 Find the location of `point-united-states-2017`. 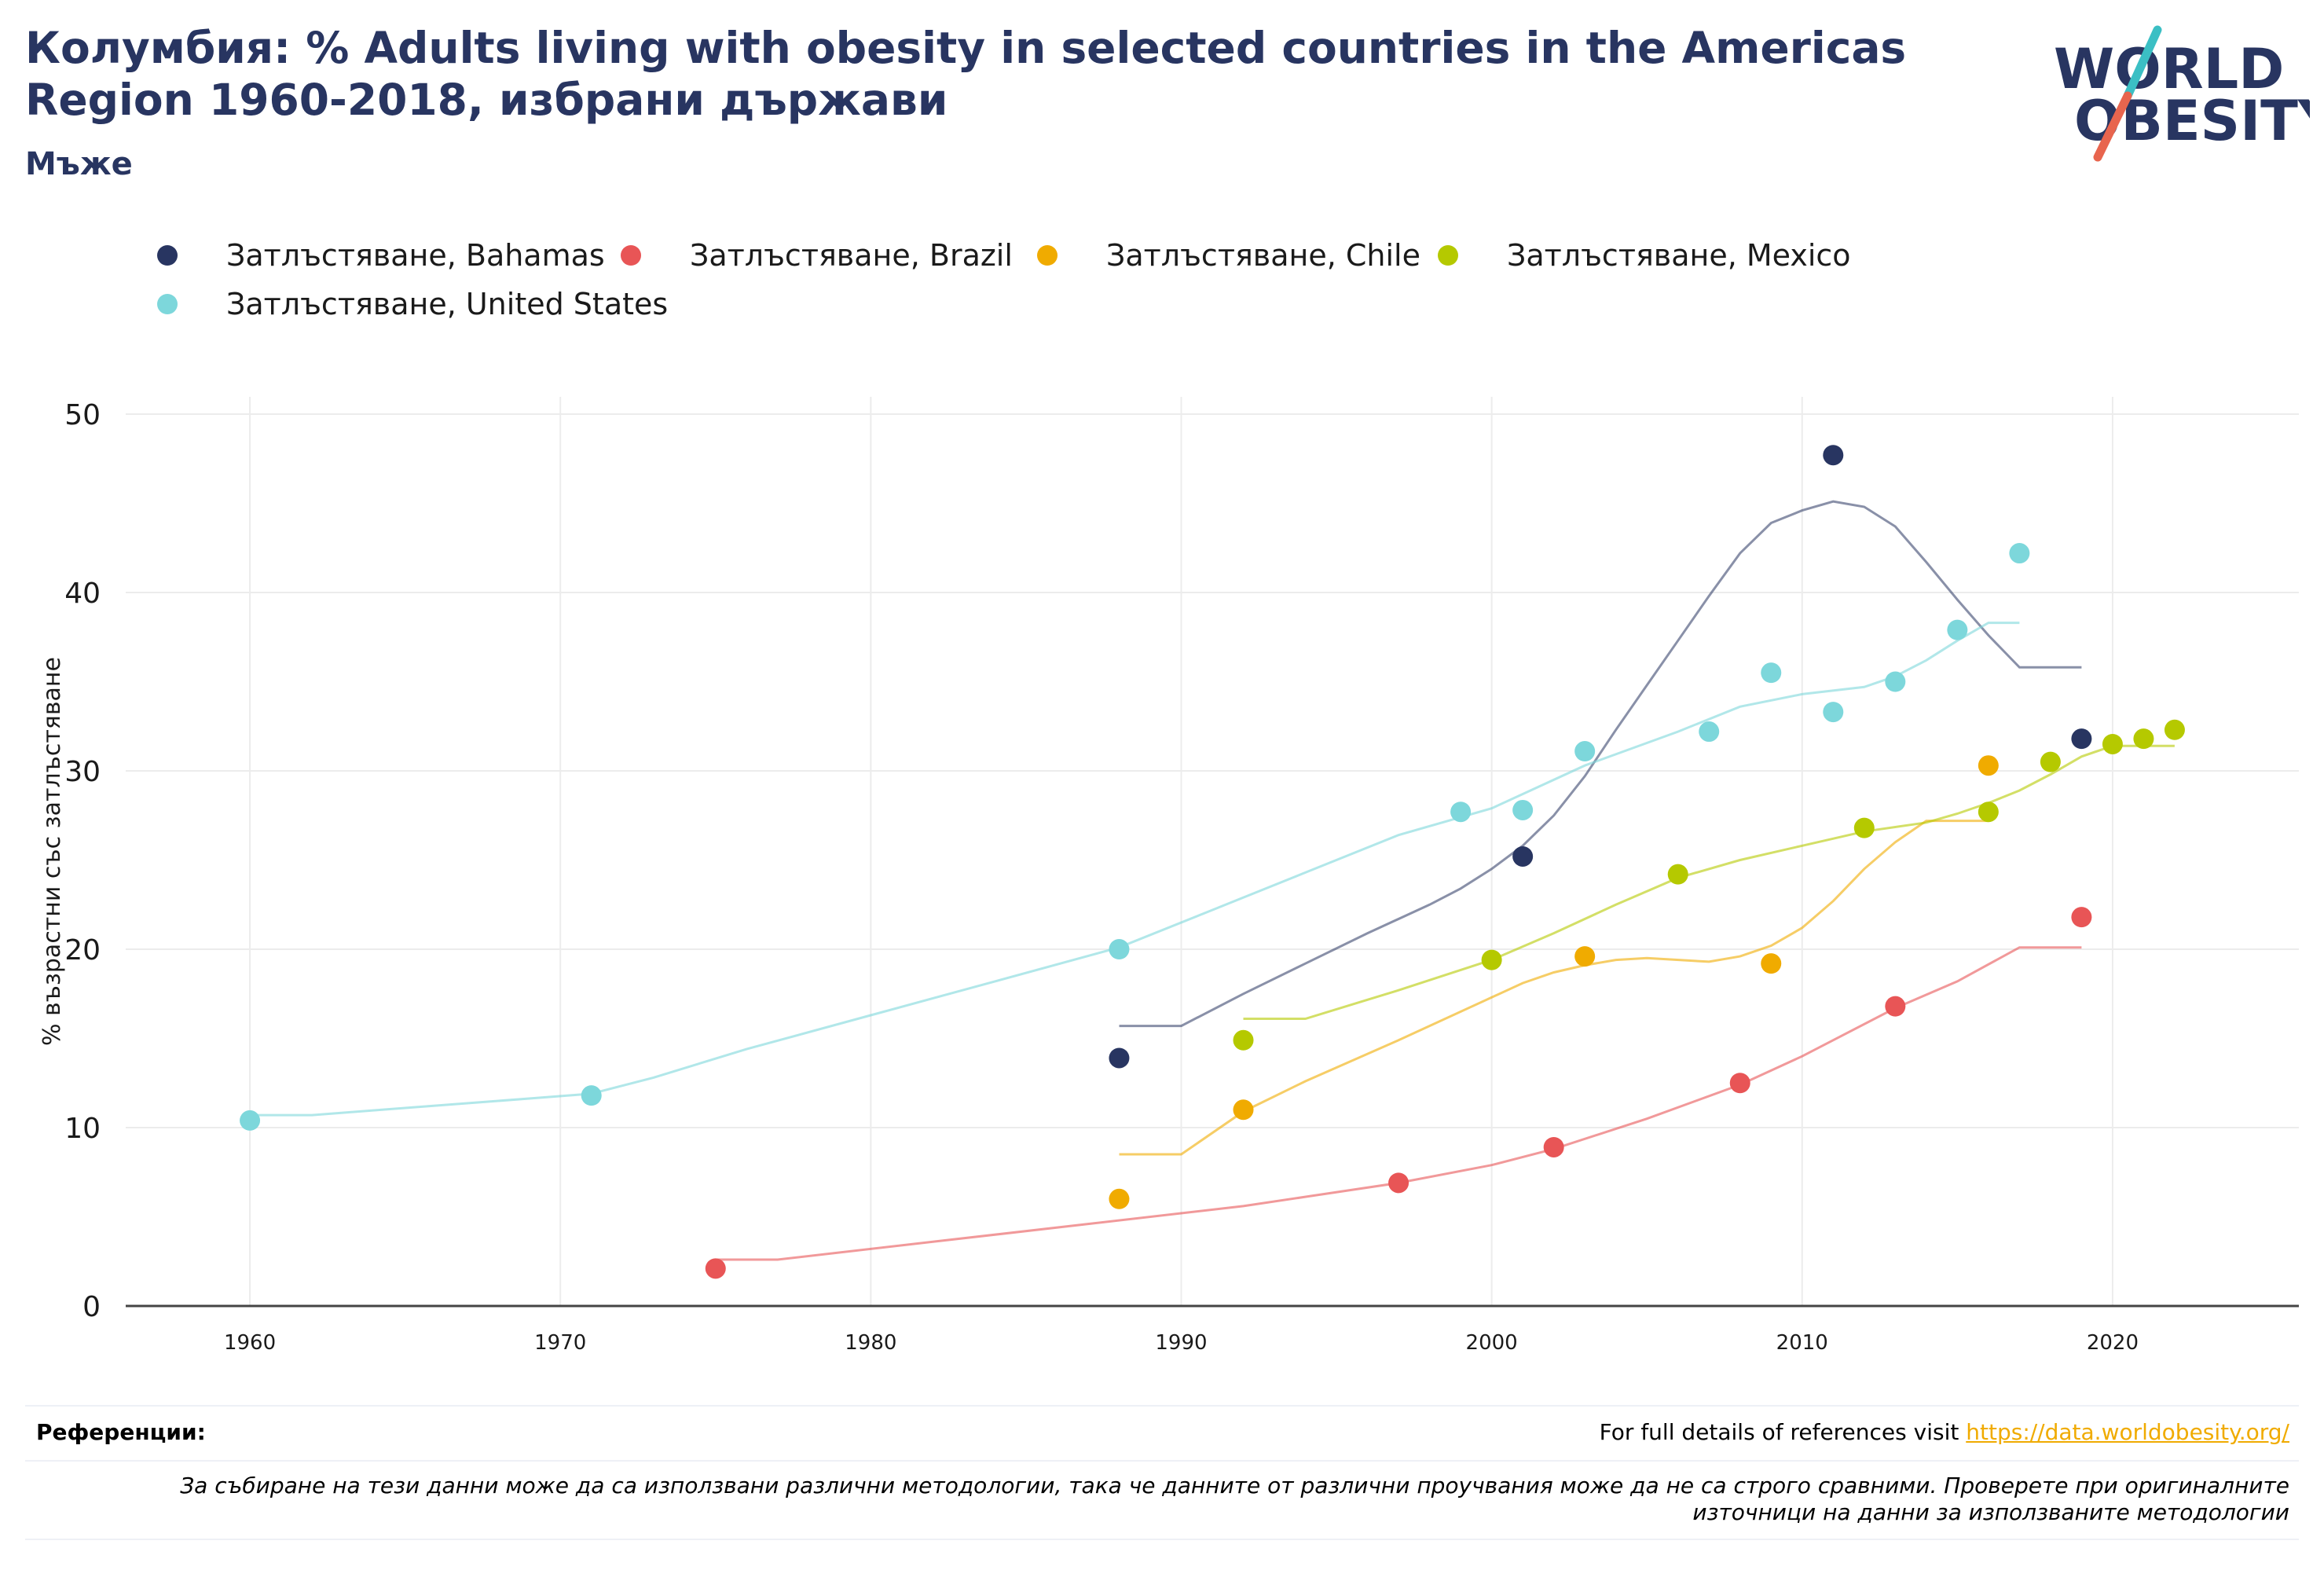

point-united-states-2017 is located at coordinates (2019, 554).